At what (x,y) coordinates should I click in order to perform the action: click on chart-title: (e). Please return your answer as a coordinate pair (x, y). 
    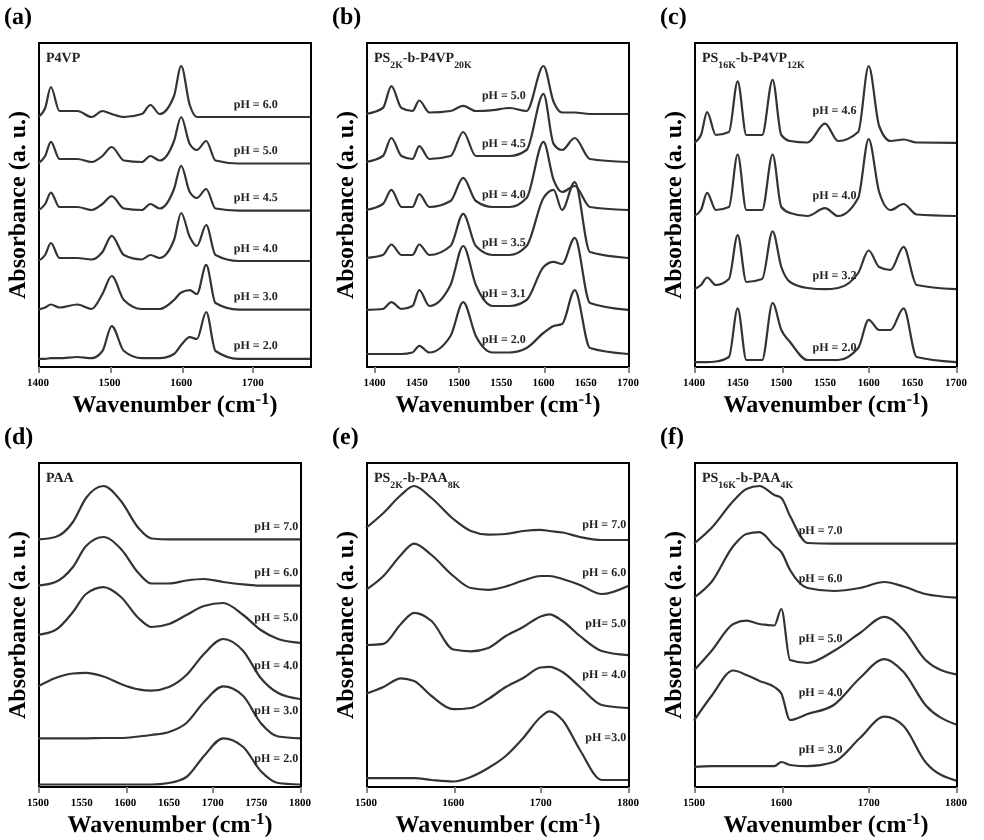
    Looking at the image, I should click on (345, 436).